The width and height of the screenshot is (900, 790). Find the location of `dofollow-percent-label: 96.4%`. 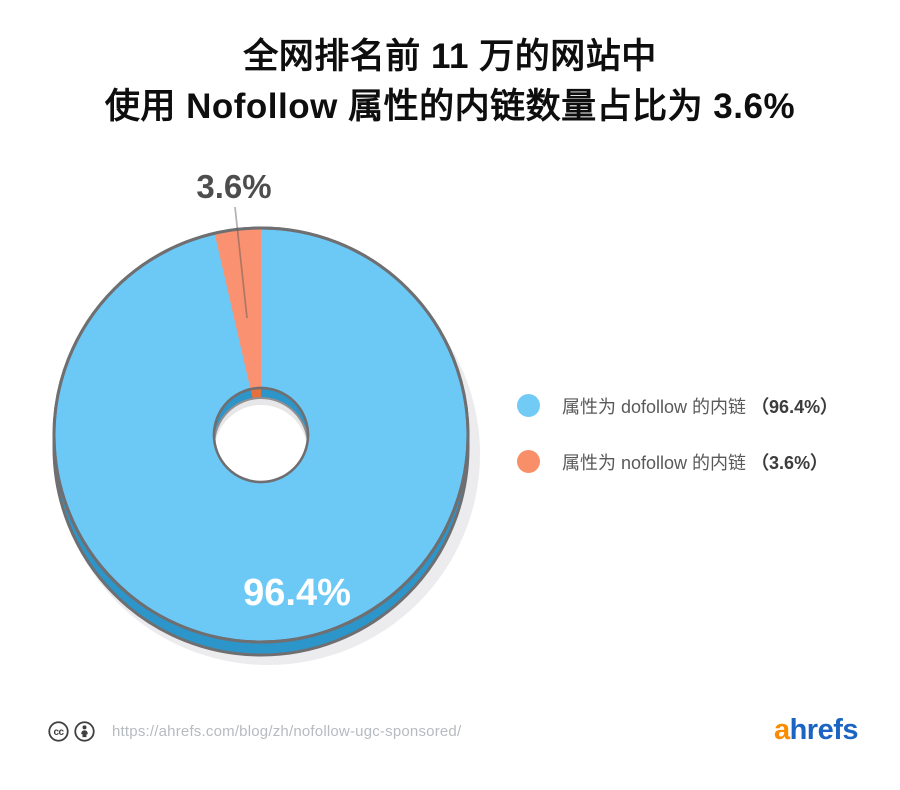

dofollow-percent-label: 96.4% is located at coordinates (297, 593).